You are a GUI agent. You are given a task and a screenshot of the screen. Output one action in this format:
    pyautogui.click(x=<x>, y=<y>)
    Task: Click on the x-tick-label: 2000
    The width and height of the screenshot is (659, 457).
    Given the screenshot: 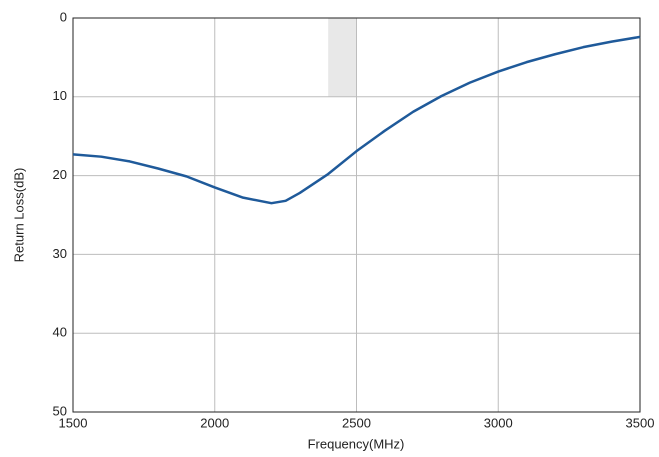 What is the action you would take?
    pyautogui.click(x=214, y=422)
    